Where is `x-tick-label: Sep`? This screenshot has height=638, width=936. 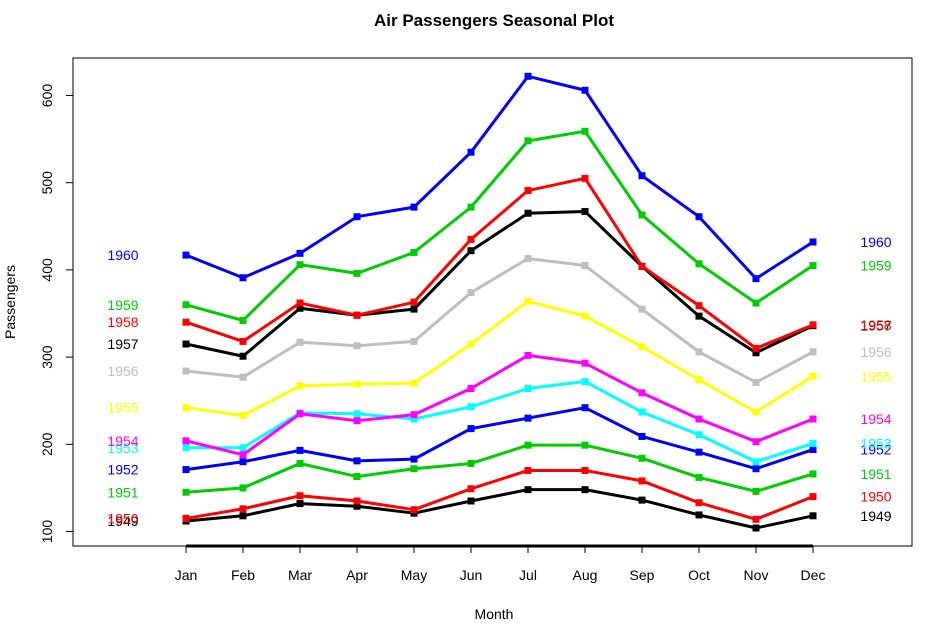 x-tick-label: Sep is located at coordinates (642, 575).